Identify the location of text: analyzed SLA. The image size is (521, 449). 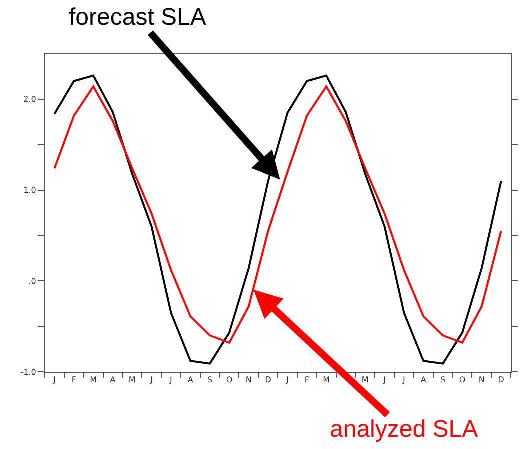
(404, 429).